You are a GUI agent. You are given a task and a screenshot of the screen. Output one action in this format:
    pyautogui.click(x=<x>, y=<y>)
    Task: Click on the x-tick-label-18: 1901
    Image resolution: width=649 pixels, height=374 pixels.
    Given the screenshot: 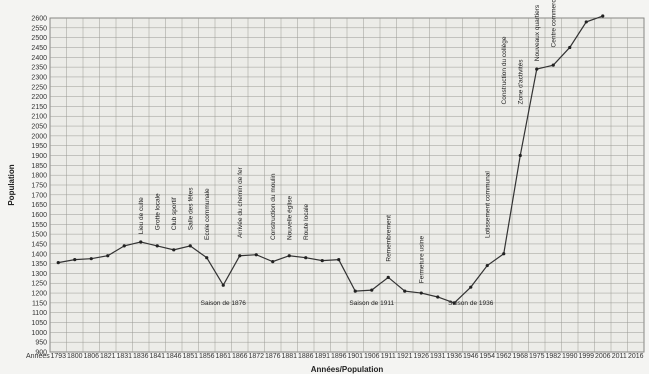 What is the action you would take?
    pyautogui.click(x=355, y=356)
    